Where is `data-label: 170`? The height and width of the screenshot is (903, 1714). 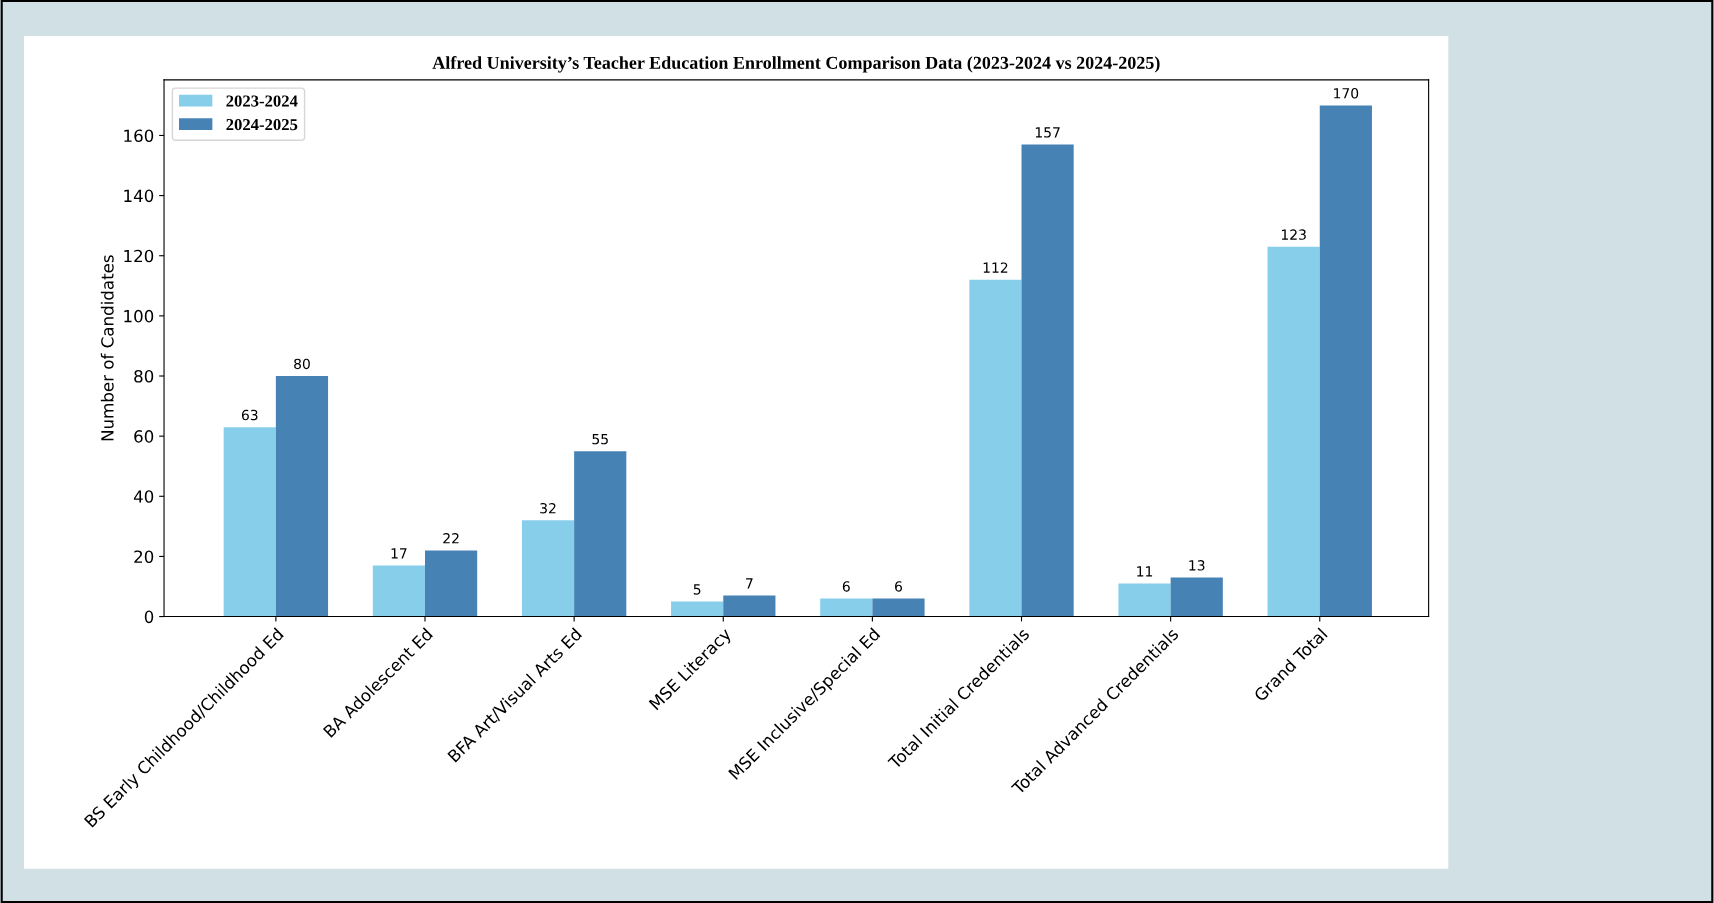 data-label: 170 is located at coordinates (1346, 93).